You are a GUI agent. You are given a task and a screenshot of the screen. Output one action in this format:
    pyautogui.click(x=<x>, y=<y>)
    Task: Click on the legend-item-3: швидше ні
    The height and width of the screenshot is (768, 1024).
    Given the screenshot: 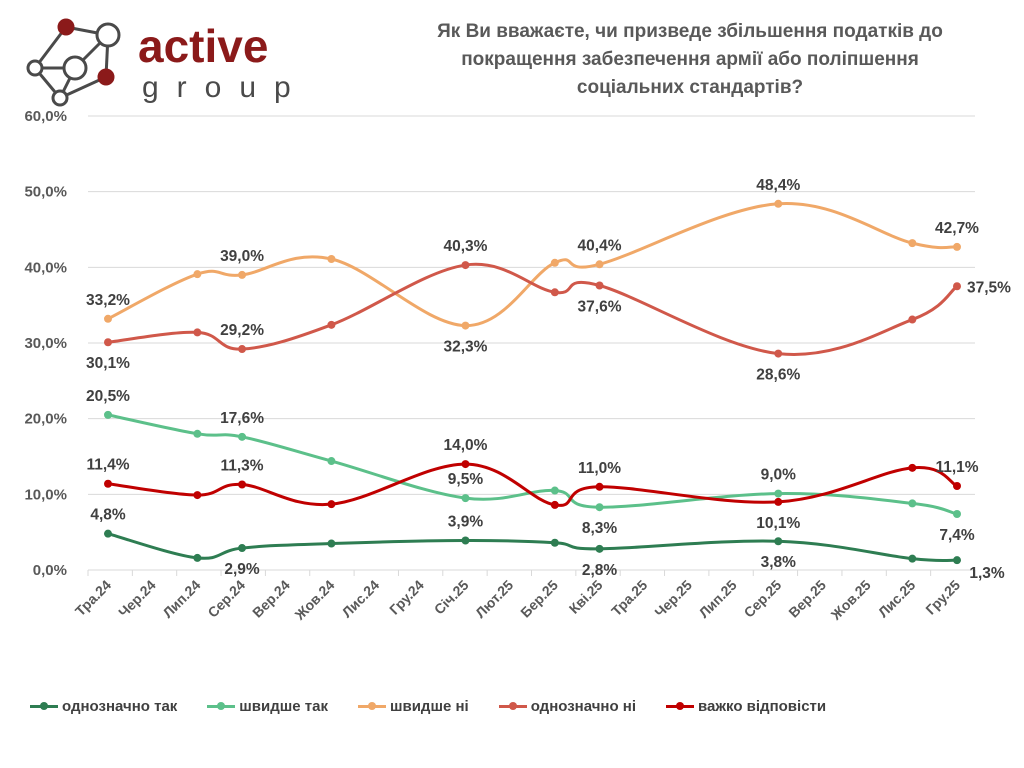 What is the action you would take?
    pyautogui.click(x=413, y=706)
    